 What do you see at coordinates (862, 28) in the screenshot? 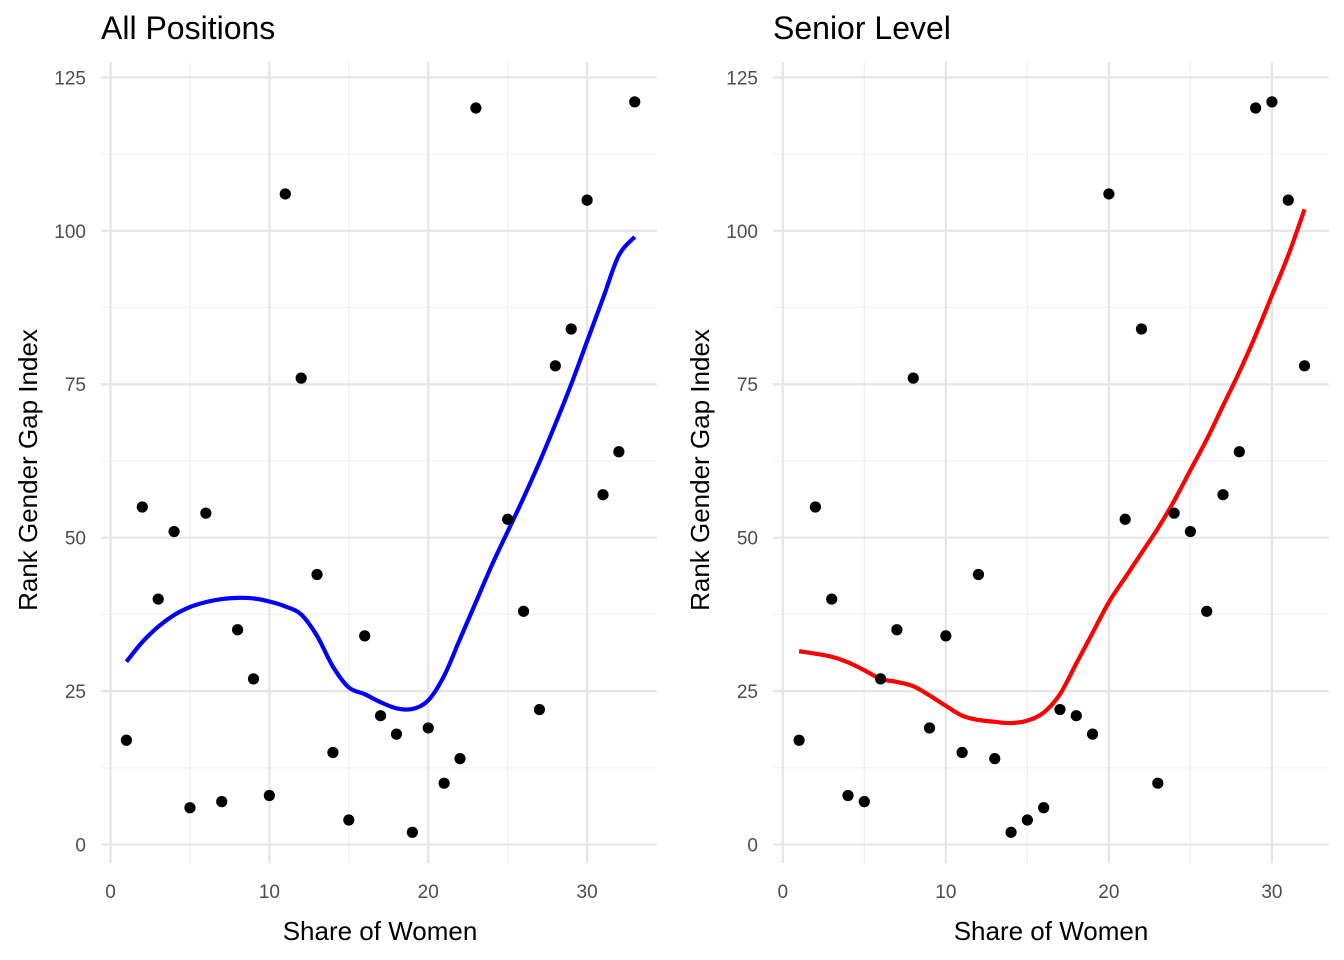
I see `panel-title: Senior Level` at bounding box center [862, 28].